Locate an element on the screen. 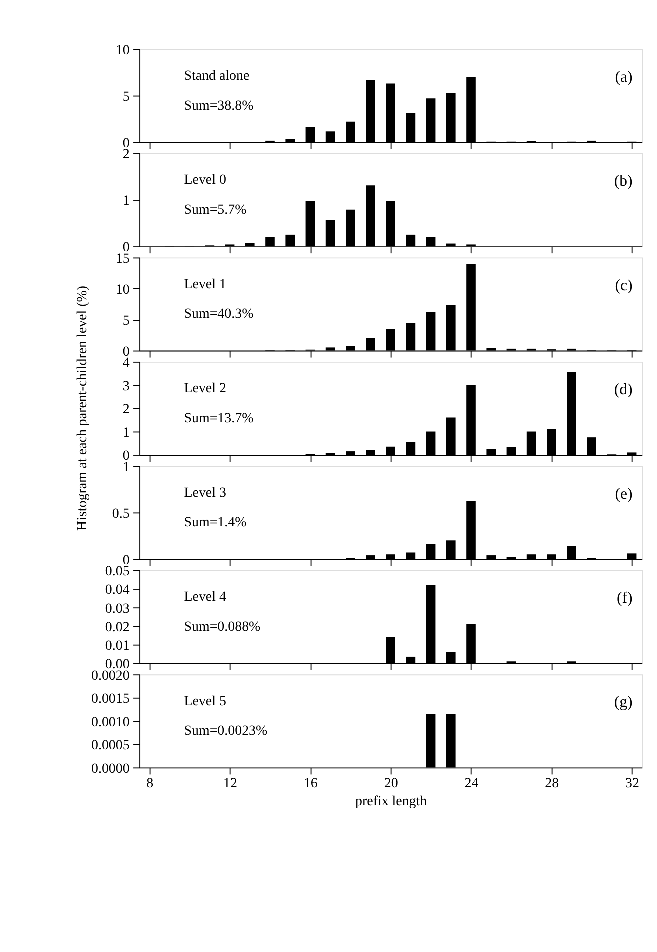 This screenshot has width=657, height=952. annotation: Sum=0.088% is located at coordinates (223, 627).